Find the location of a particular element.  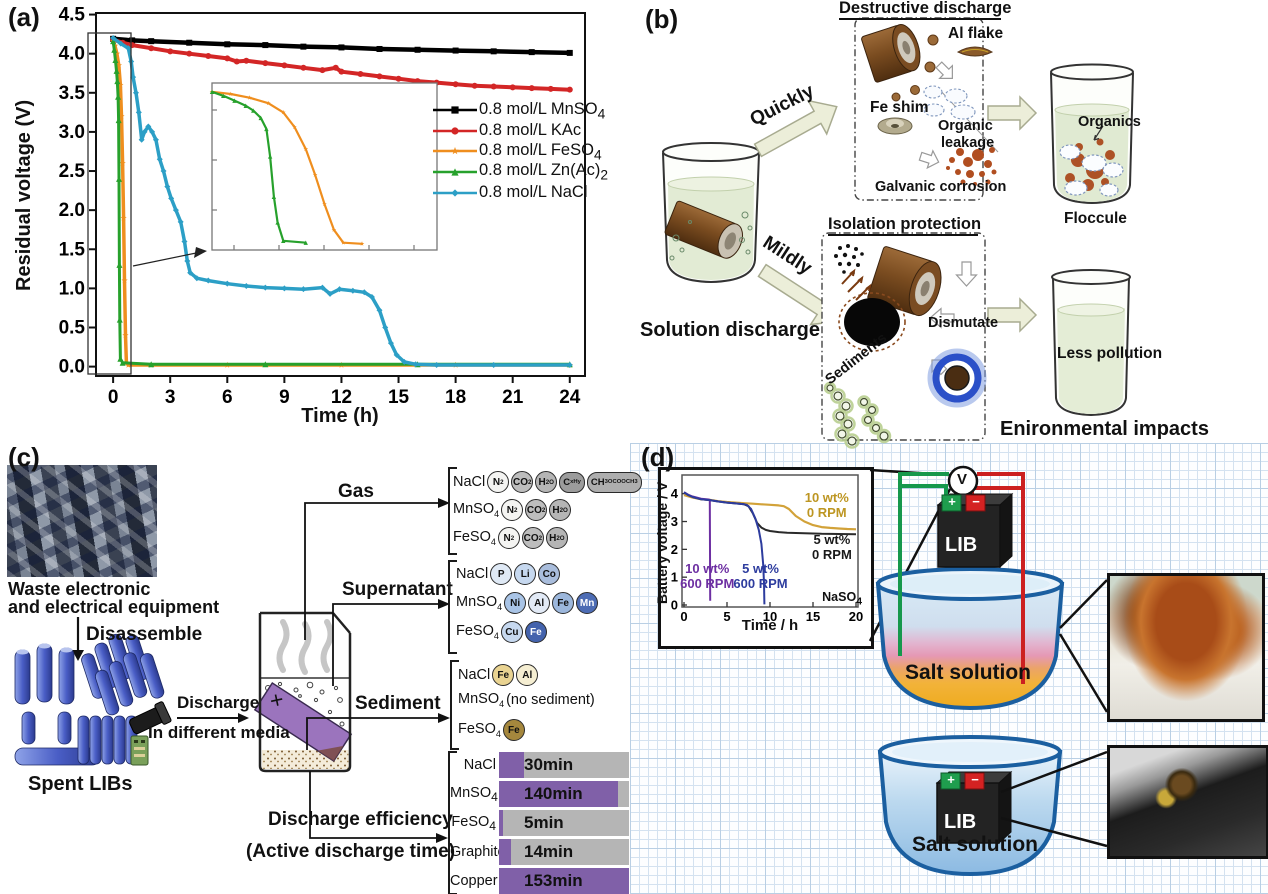

small-arrow-icon is located at coordinates (944, 70).